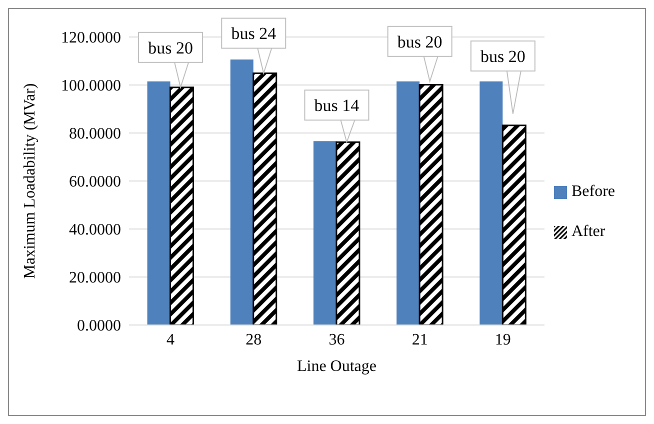 Image resolution: width=654 pixels, height=424 pixels. I want to click on y-tick-label: 120.0000, so click(91, 38).